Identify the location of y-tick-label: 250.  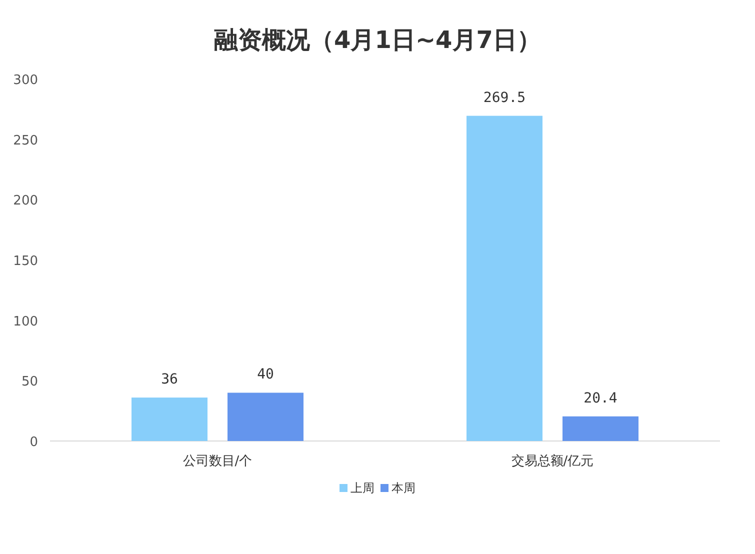
(25, 140).